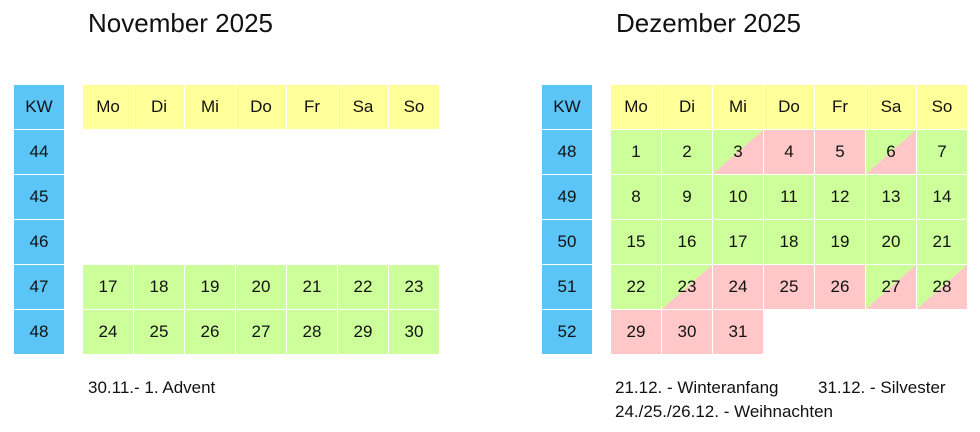 The height and width of the screenshot is (432, 980). What do you see at coordinates (567, 332) in the screenshot?
I see `week-number: 52` at bounding box center [567, 332].